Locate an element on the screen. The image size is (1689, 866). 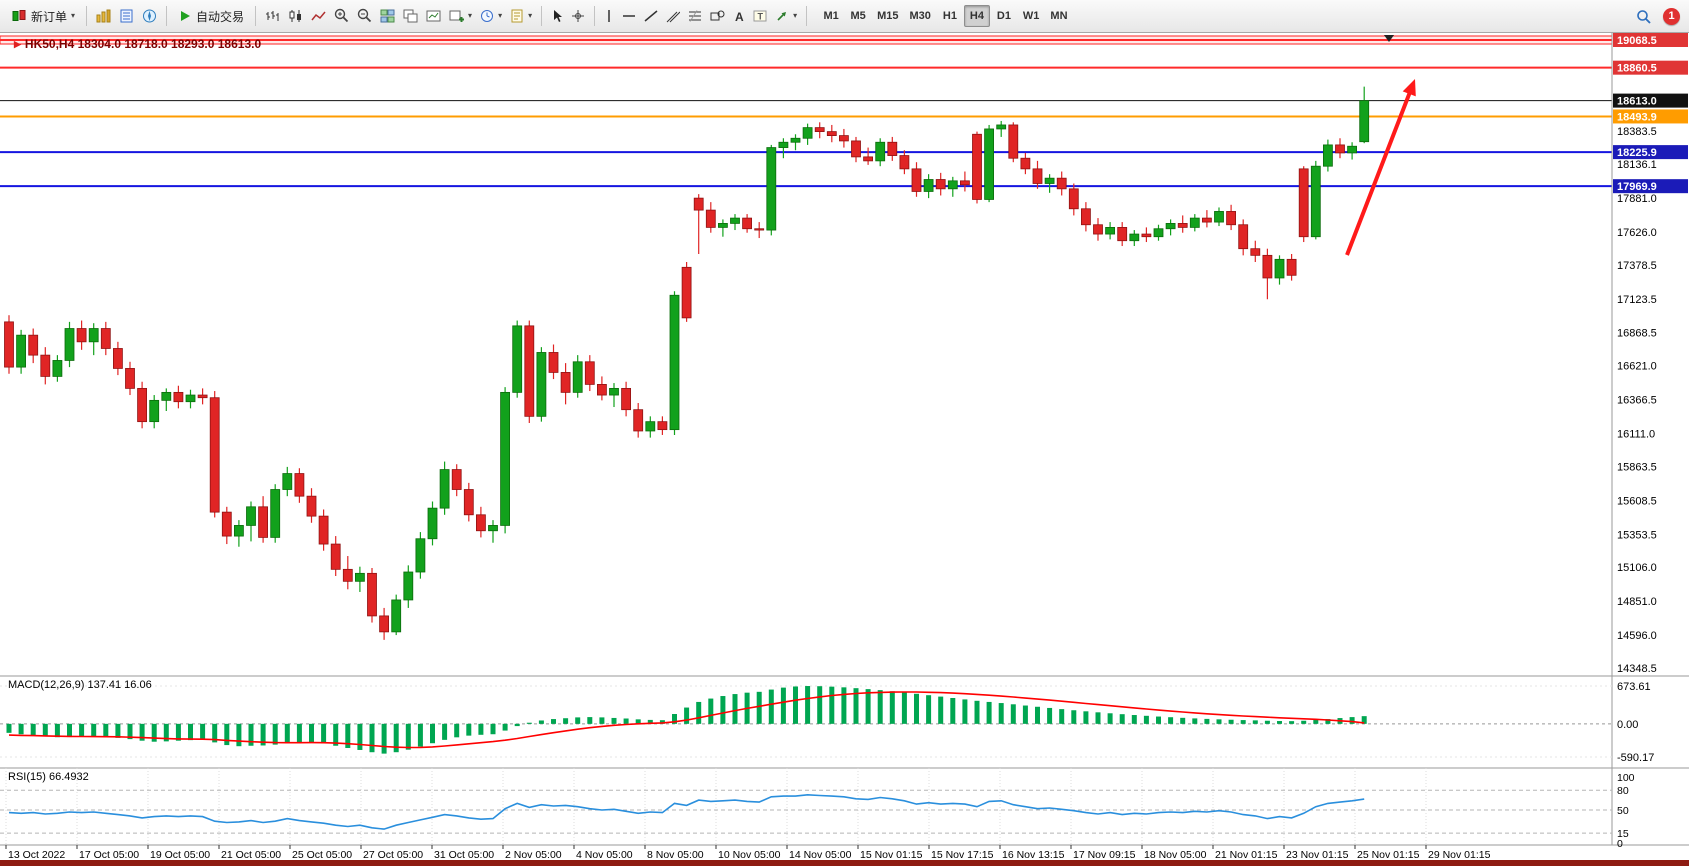
auto-trading-label: 自动交易 is located at coordinates (220, 16).